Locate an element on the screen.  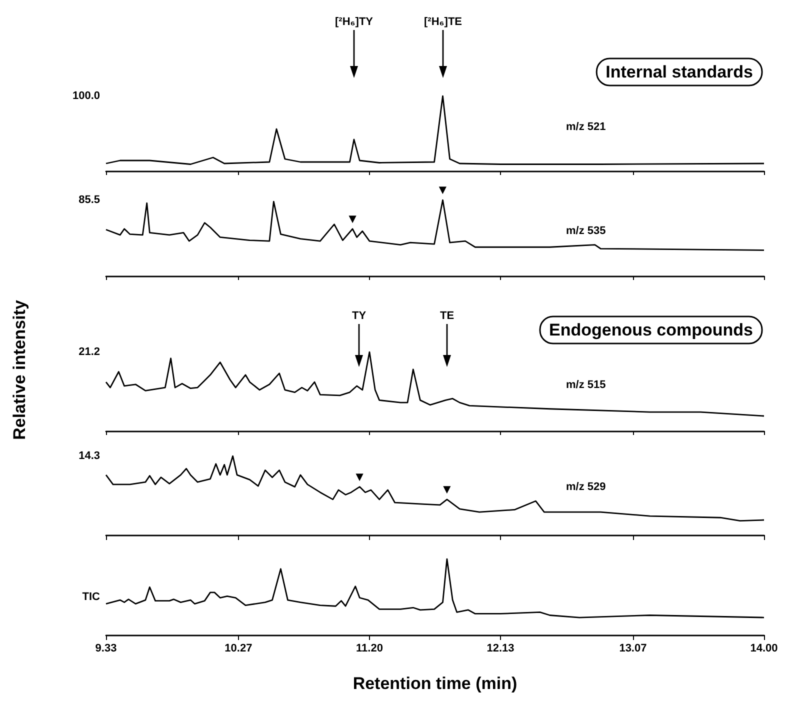
x-tick-label: 10.27 is located at coordinates (238, 648).